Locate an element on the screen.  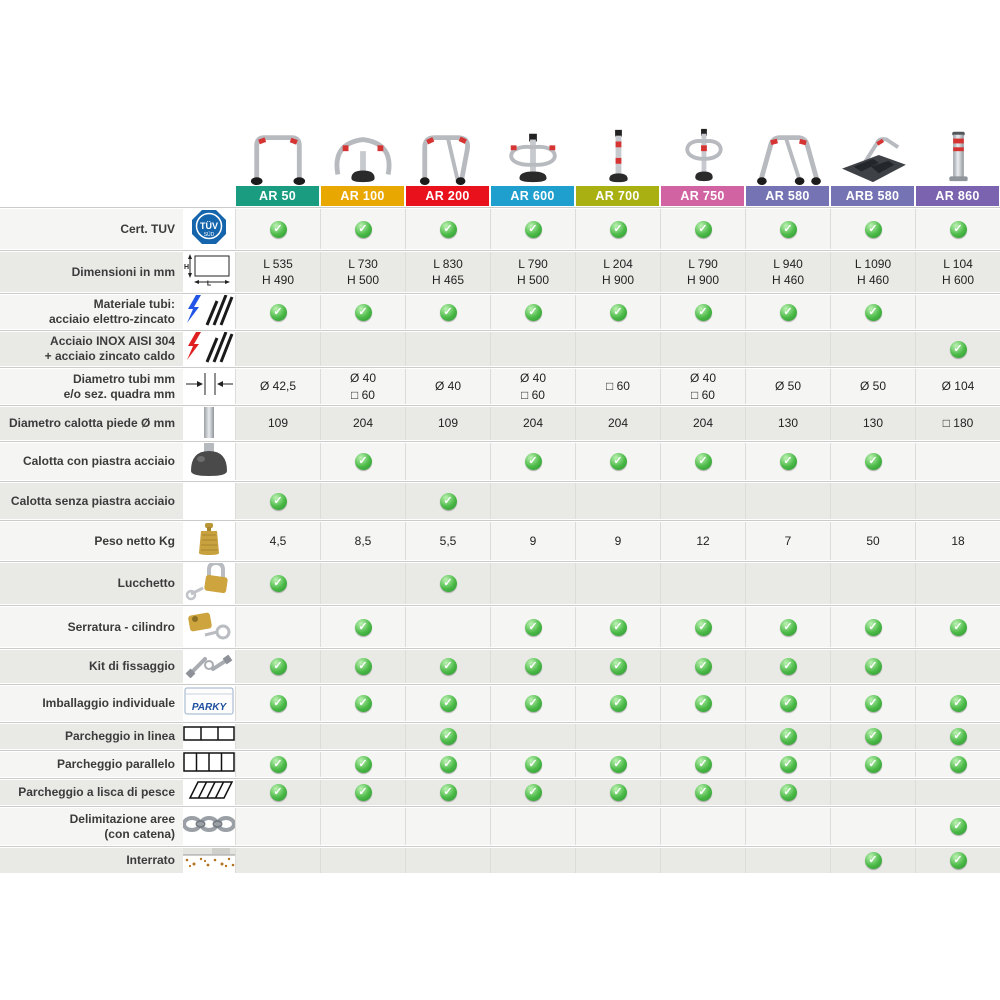
column-header-label: AR 700 is located at coordinates (617, 196).